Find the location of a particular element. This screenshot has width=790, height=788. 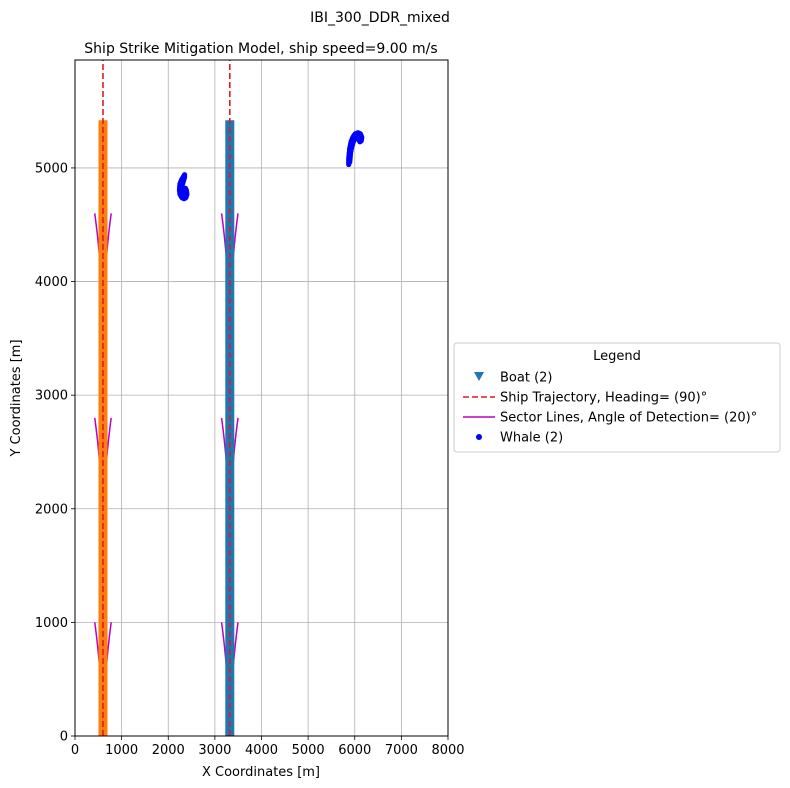

x-axis-ticks: 0 1000 2000 3000 4000 5000 6000 7000 8000 is located at coordinates (268, 747).